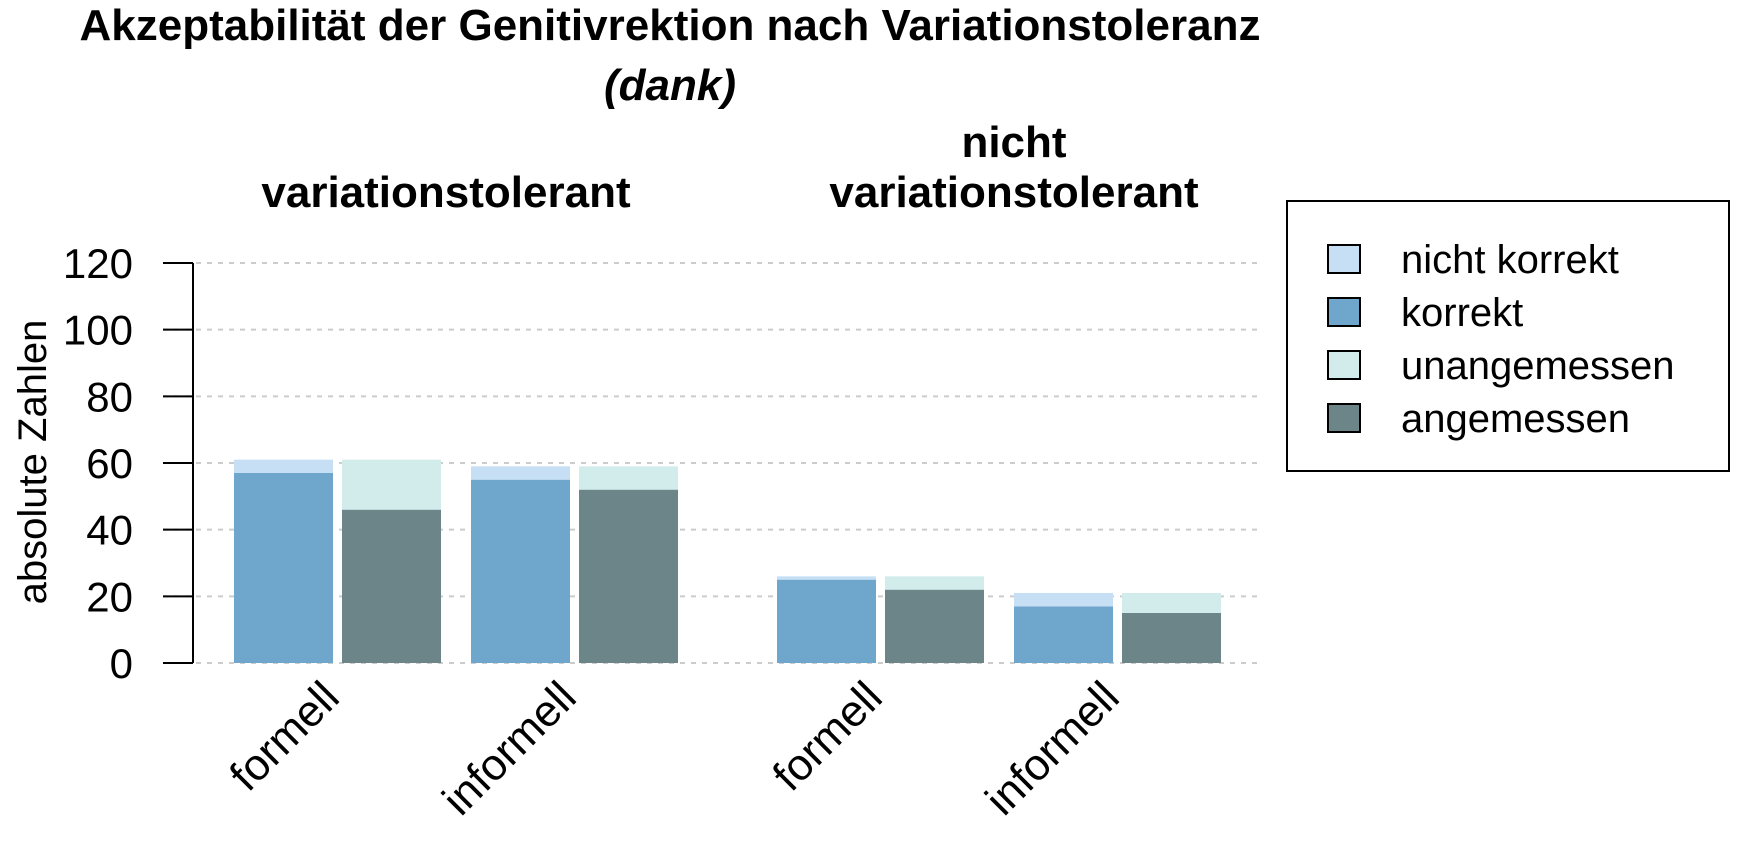 The height and width of the screenshot is (857, 1737). Describe the element at coordinates (1510, 260) in the screenshot. I see `legend-label: nicht korrekt` at that location.